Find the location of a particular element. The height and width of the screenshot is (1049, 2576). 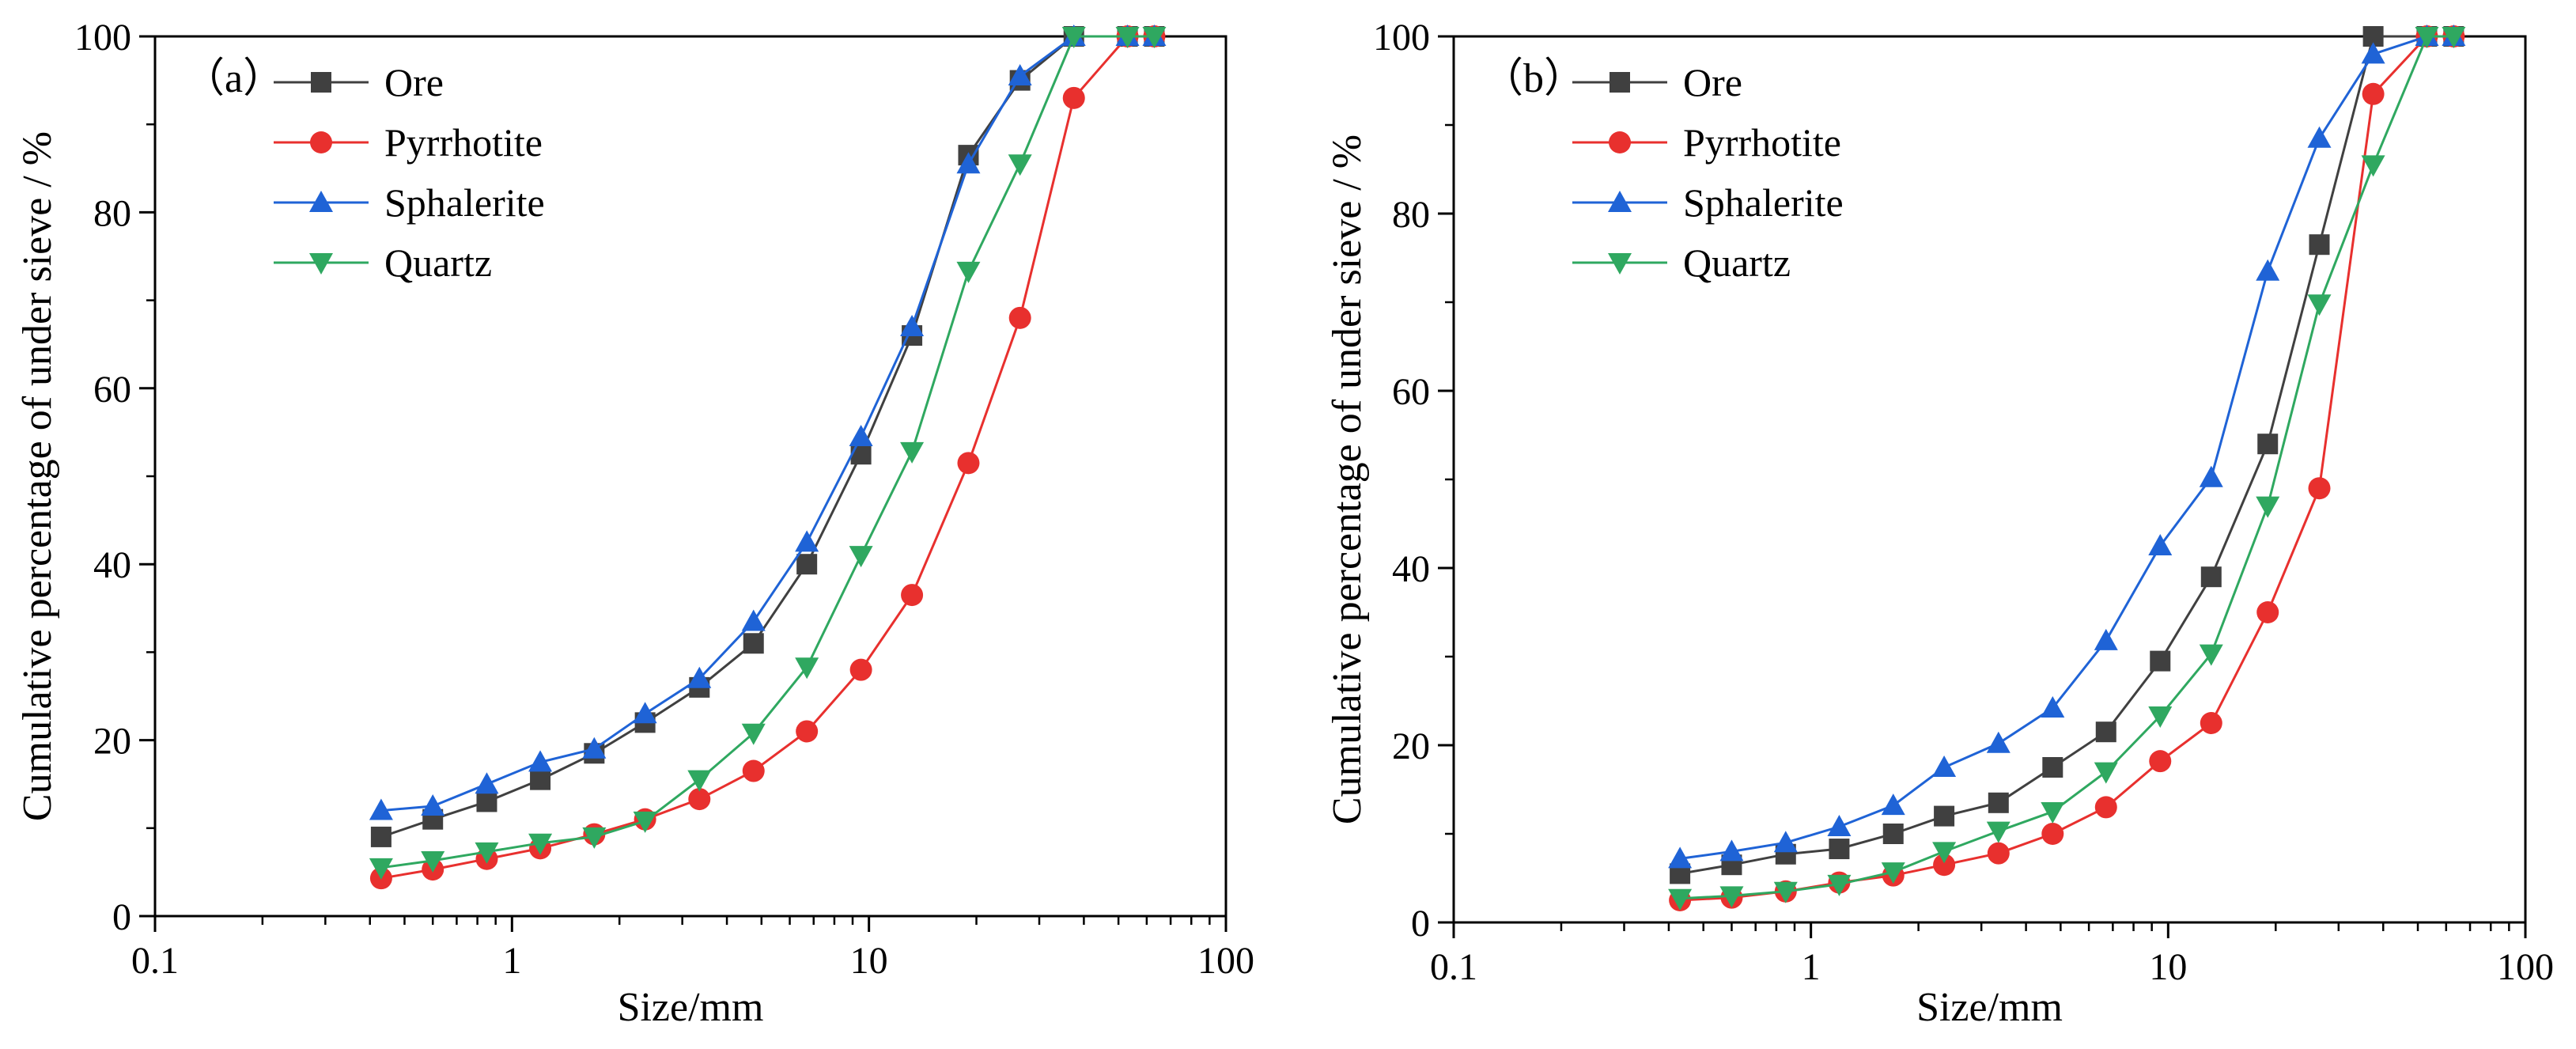

x-tick-label: 100 is located at coordinates (1226, 961).